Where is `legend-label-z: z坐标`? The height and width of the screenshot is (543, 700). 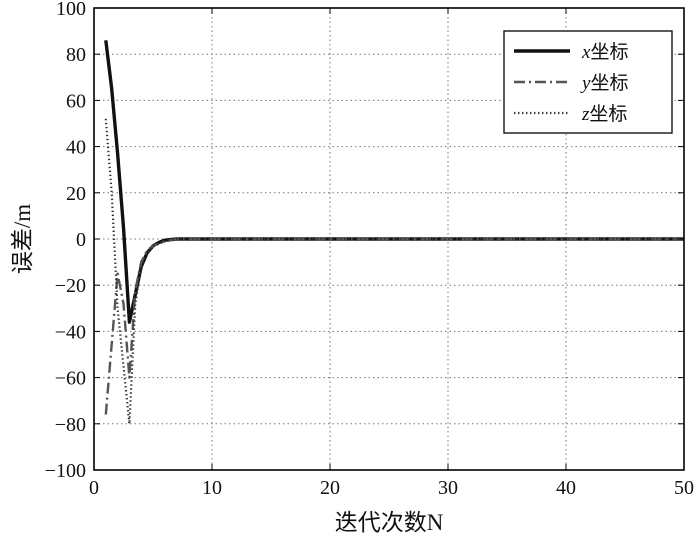
legend-label-z: z坐标 is located at coordinates (604, 114).